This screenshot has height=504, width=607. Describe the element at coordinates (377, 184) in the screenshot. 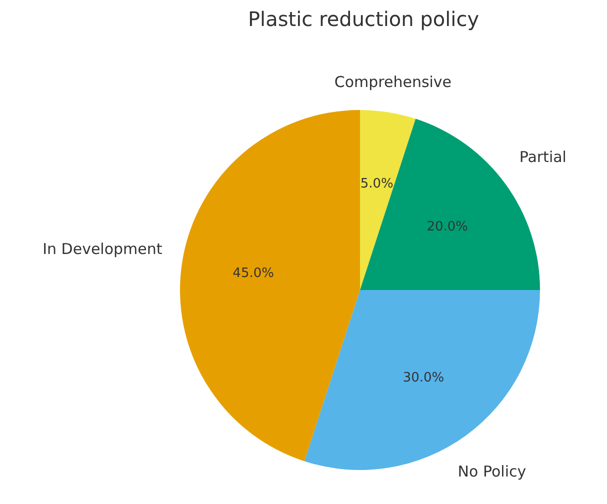

I see `data-label: 5.0%` at that location.